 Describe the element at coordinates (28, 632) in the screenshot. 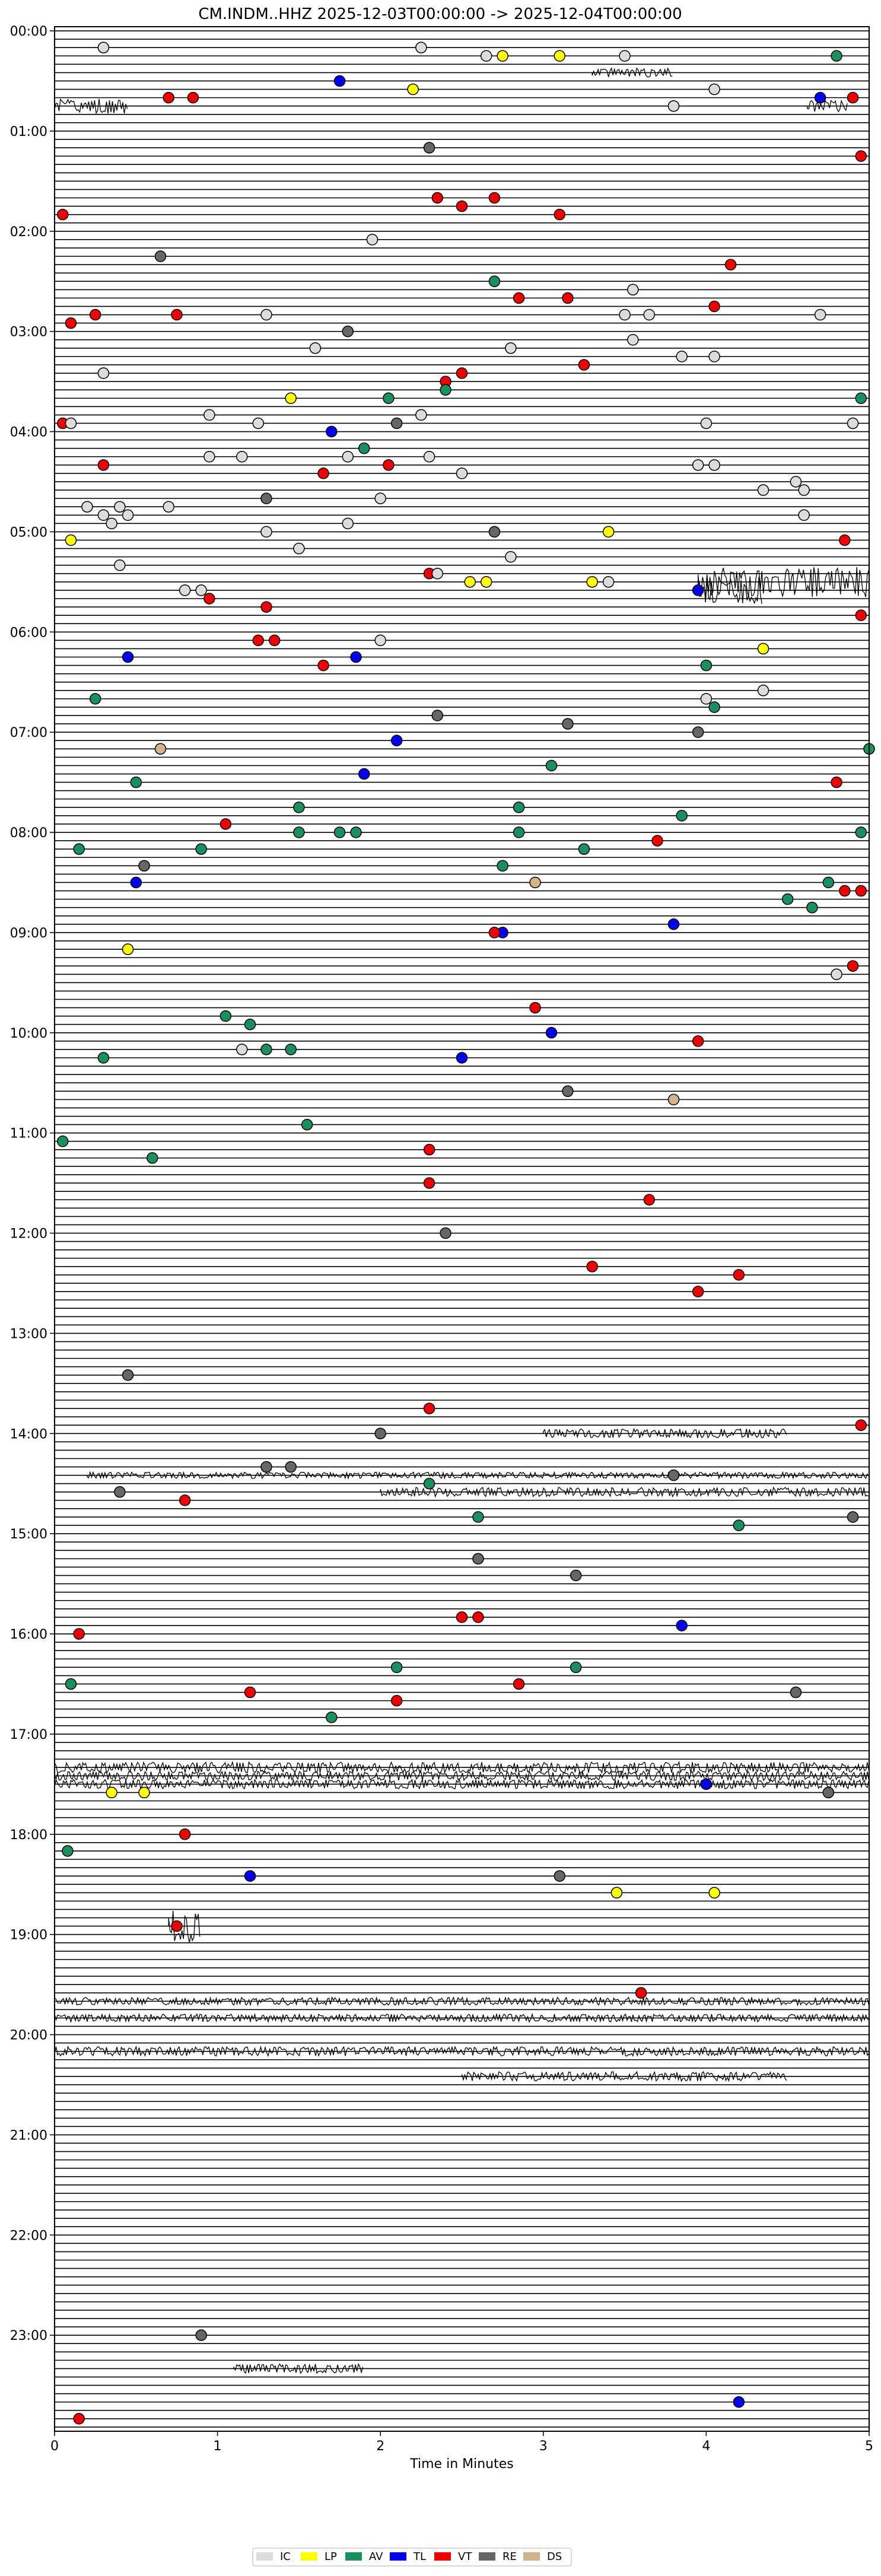

I see `y-tick-label: 06:00` at that location.